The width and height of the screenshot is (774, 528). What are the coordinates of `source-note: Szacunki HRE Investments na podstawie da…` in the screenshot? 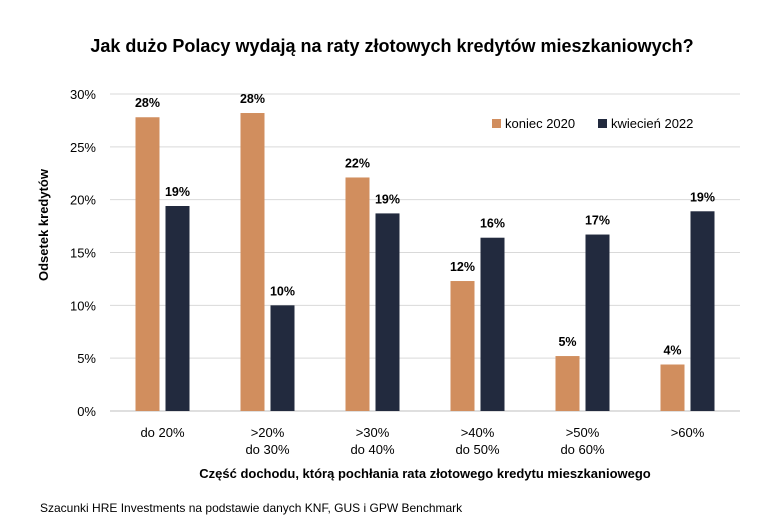 It's located at (251, 508).